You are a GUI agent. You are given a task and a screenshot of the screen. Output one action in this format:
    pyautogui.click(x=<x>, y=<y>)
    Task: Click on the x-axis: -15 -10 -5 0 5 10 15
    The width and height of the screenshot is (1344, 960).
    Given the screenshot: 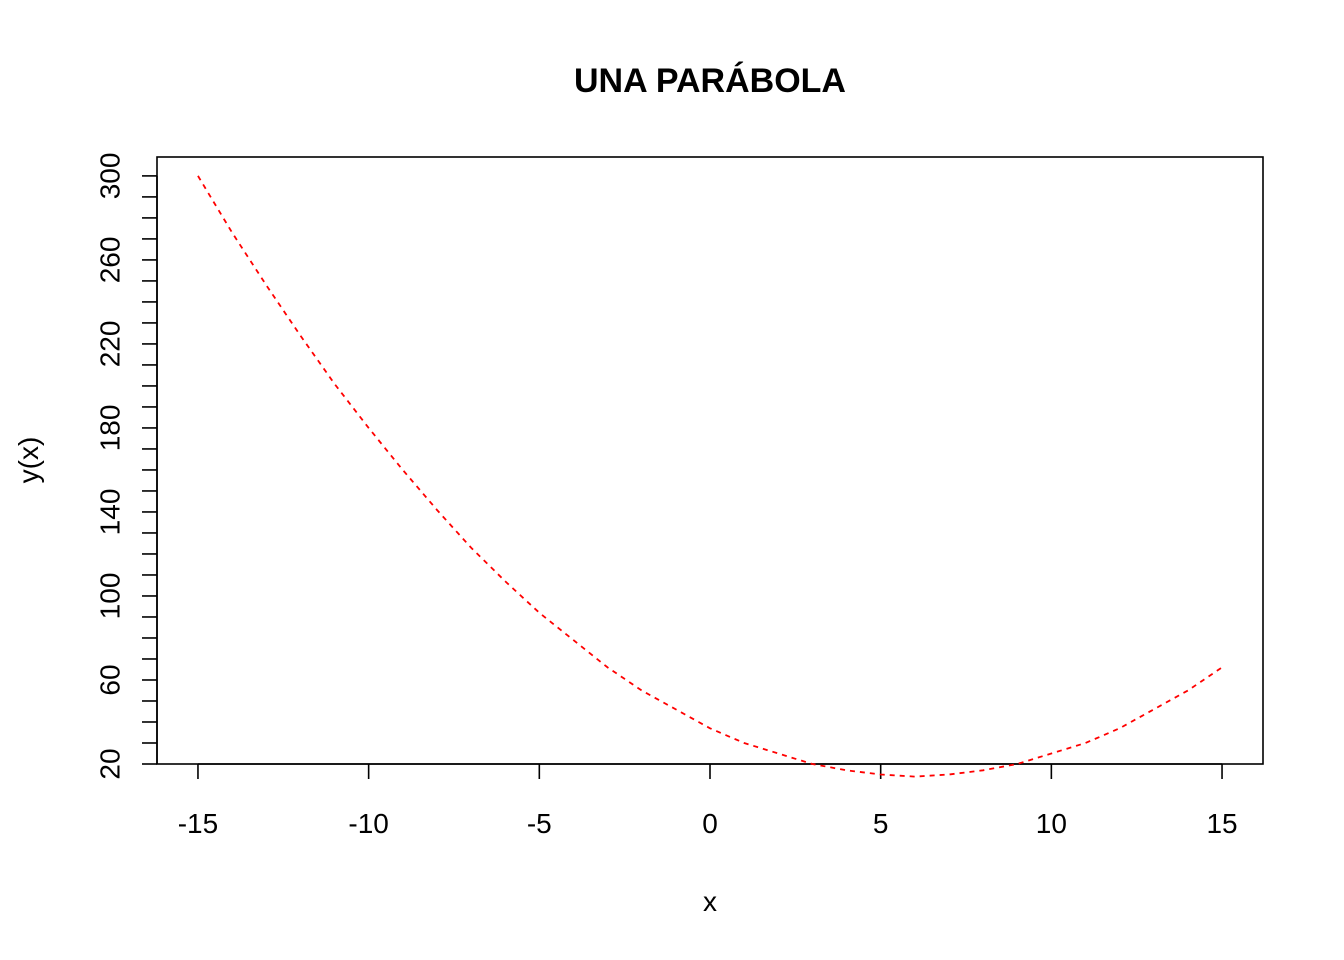 What is the action you would take?
    pyautogui.click(x=708, y=801)
    